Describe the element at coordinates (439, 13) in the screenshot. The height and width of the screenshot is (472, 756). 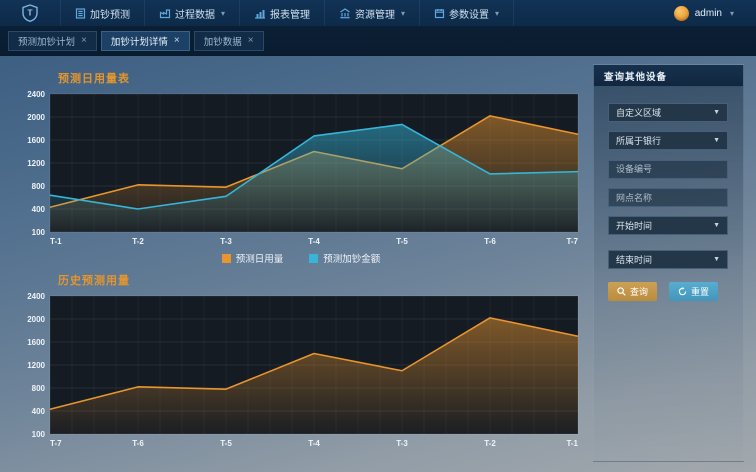
I see `settings-icon` at that location.